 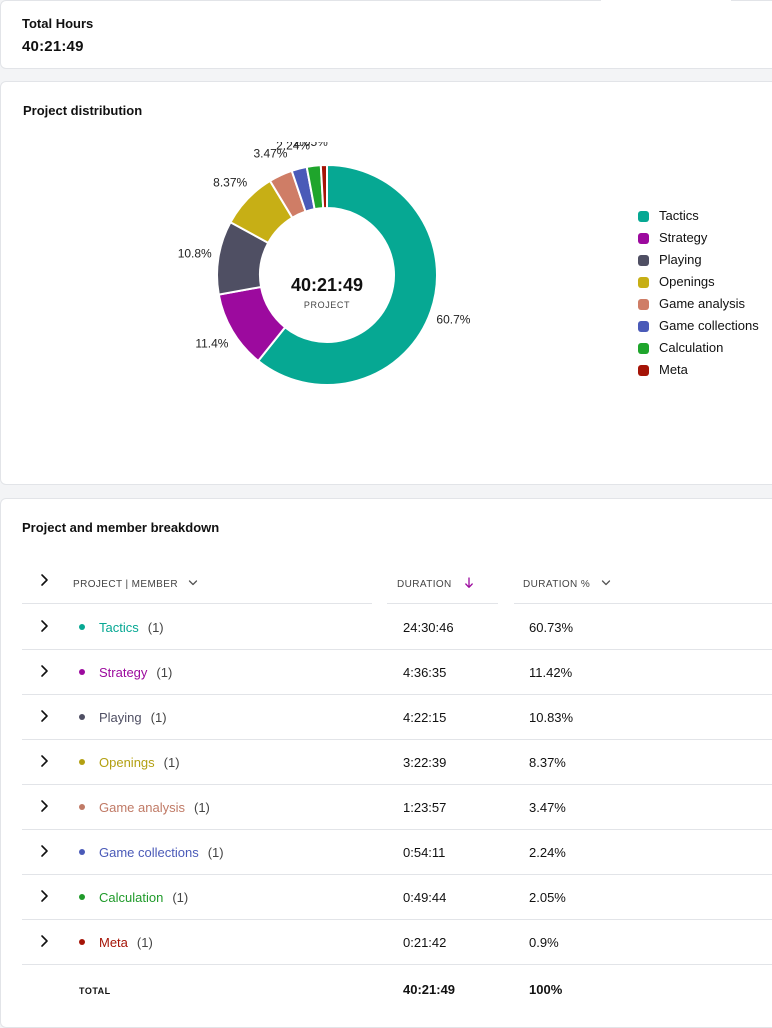 I want to click on slice-value-label: 10.8%, so click(x=195, y=254).